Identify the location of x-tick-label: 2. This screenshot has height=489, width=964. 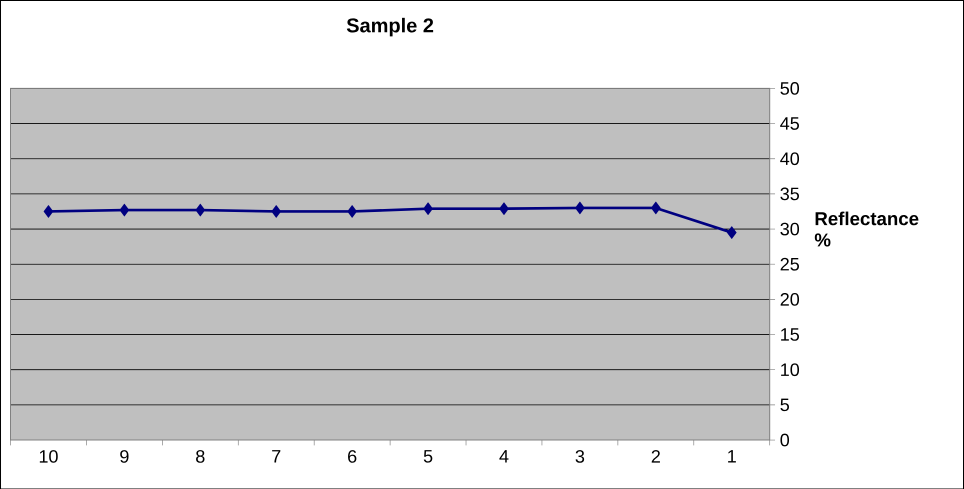
(656, 456).